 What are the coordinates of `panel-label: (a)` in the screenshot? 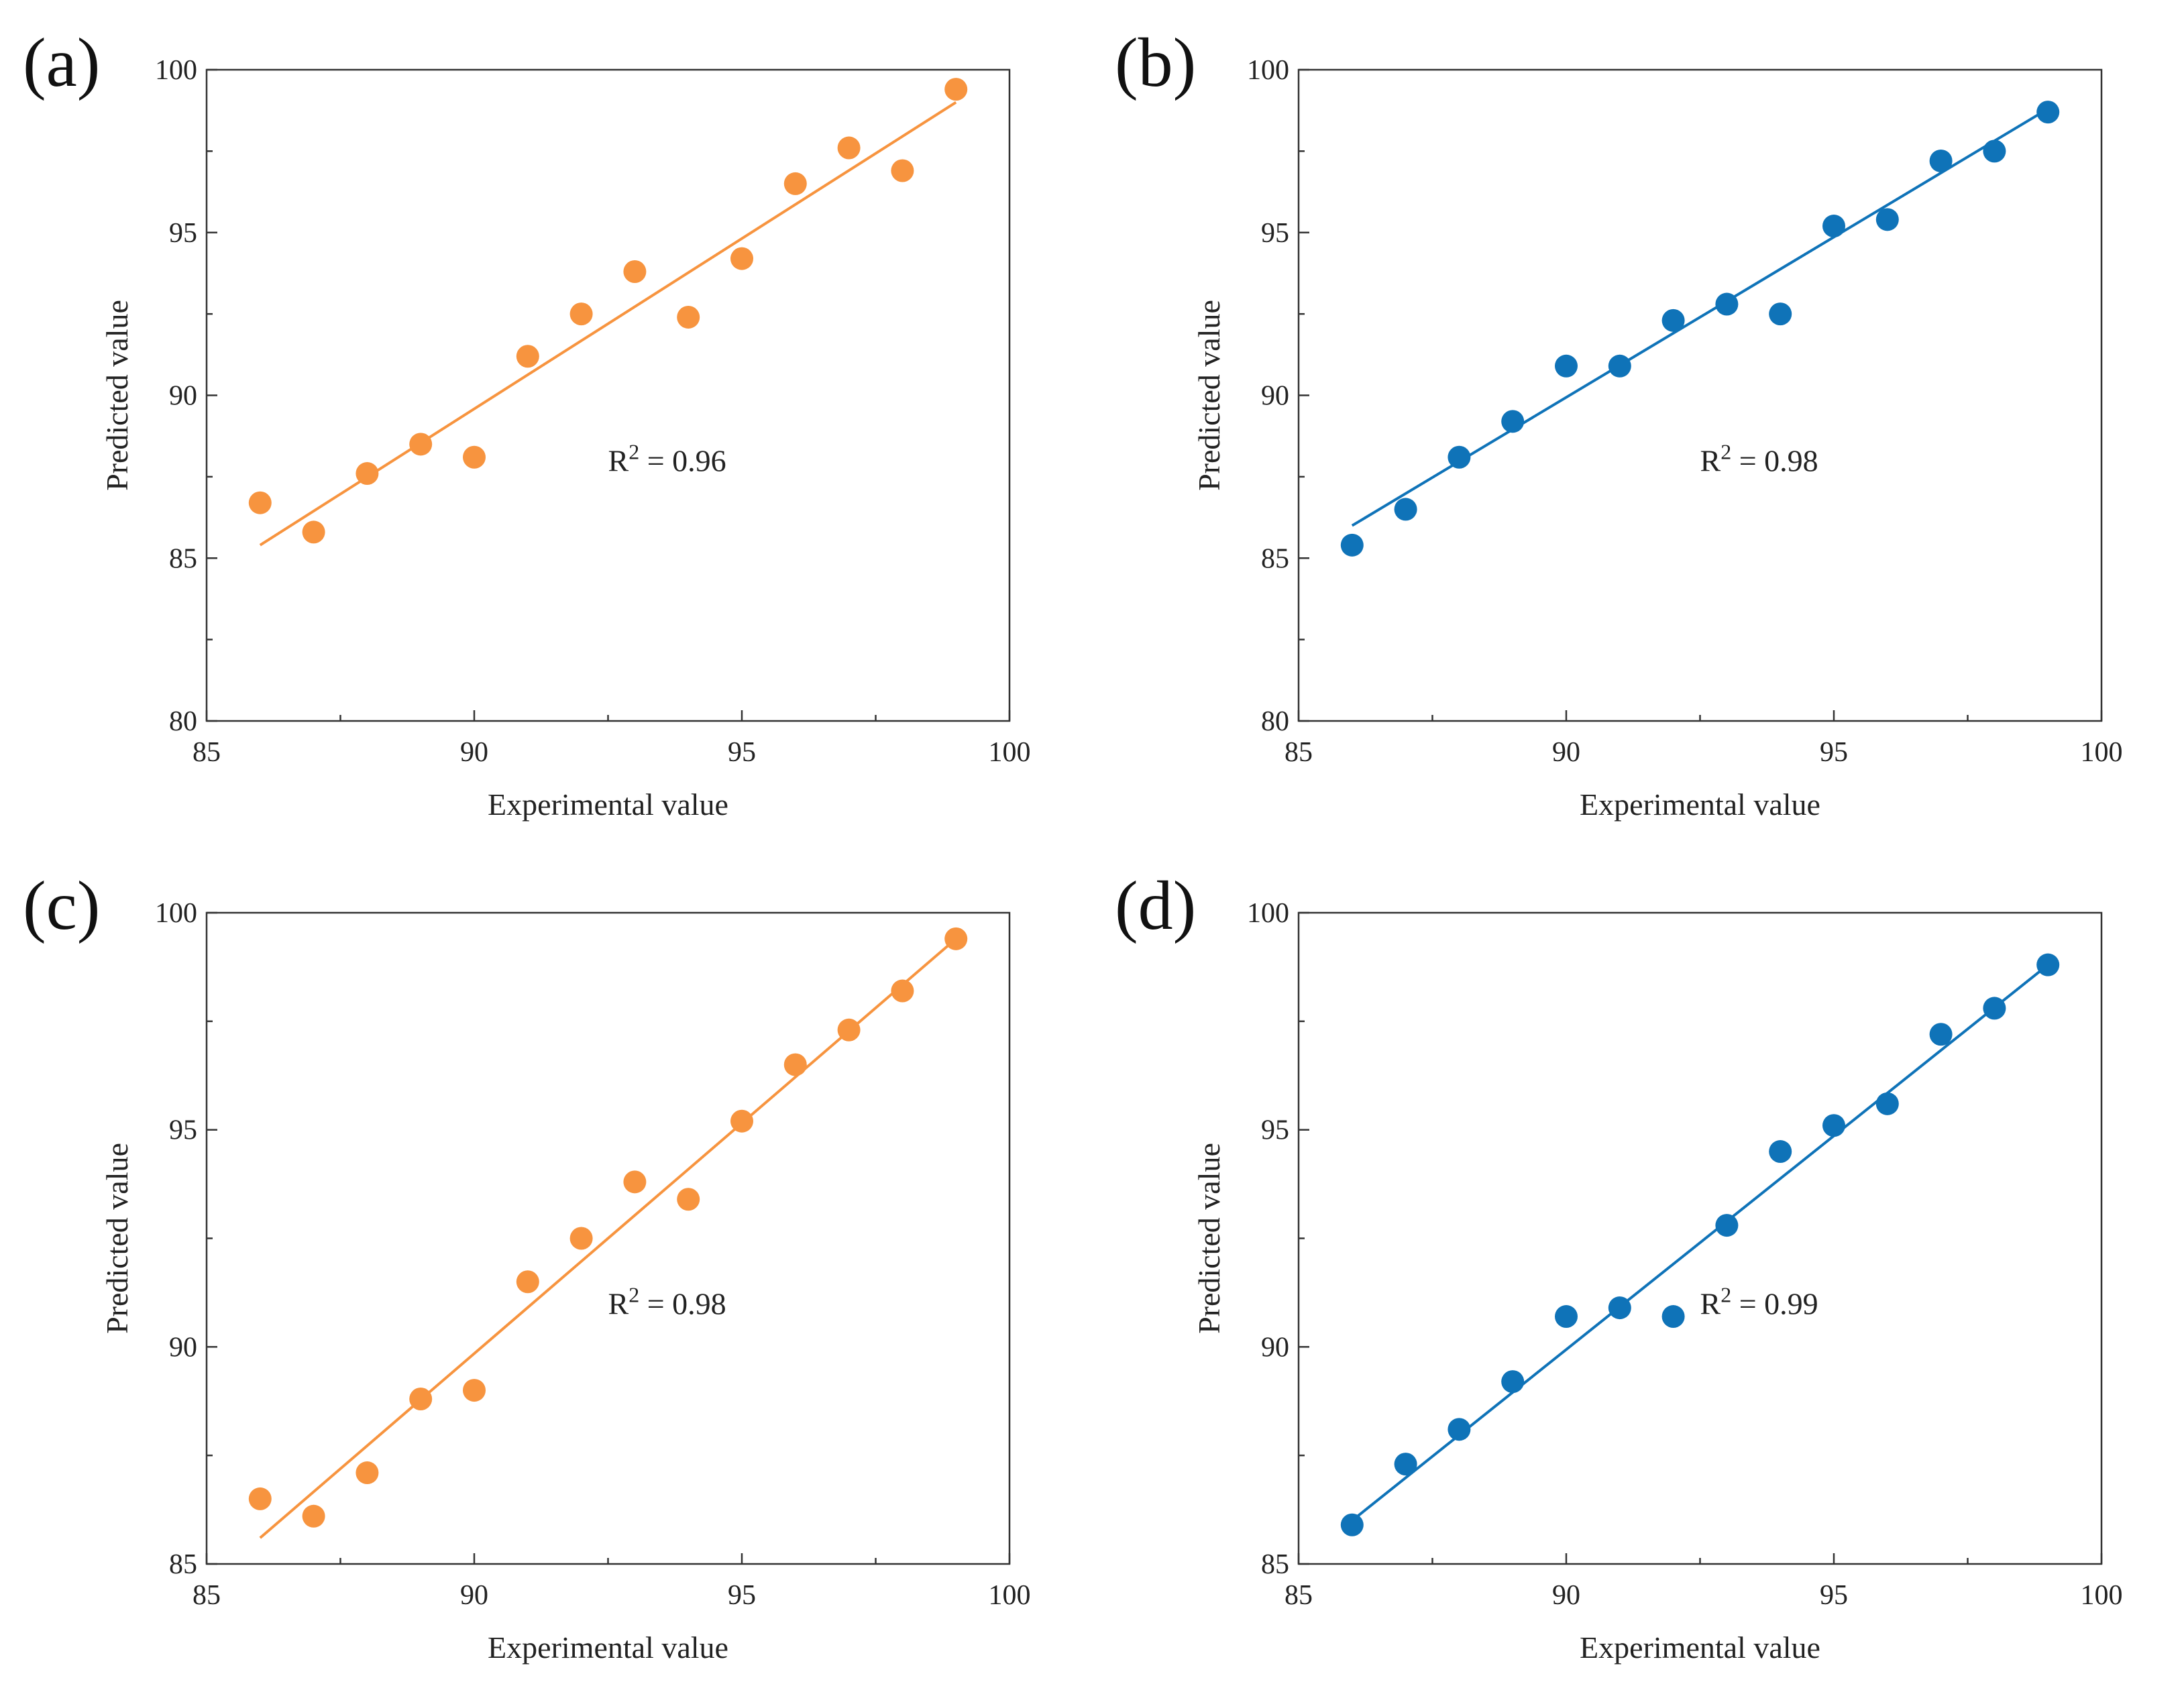 It's located at (61, 63).